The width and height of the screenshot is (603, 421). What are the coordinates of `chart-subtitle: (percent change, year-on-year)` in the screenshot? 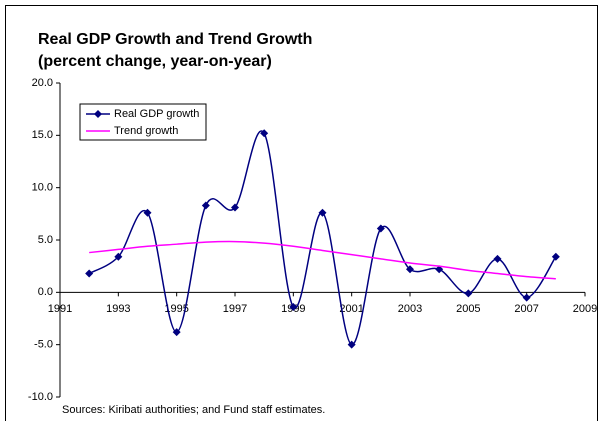 It's located at (155, 61).